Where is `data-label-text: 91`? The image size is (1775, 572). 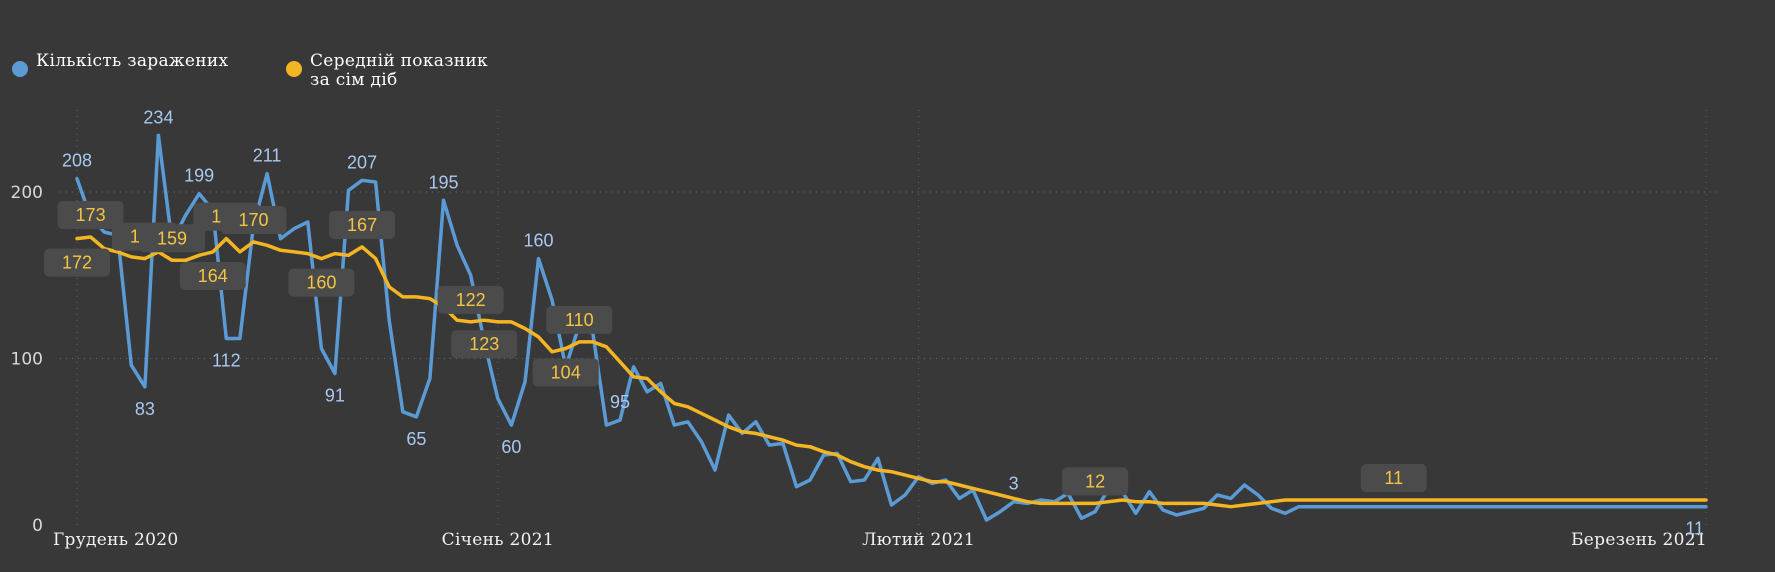 data-label-text: 91 is located at coordinates (335, 395).